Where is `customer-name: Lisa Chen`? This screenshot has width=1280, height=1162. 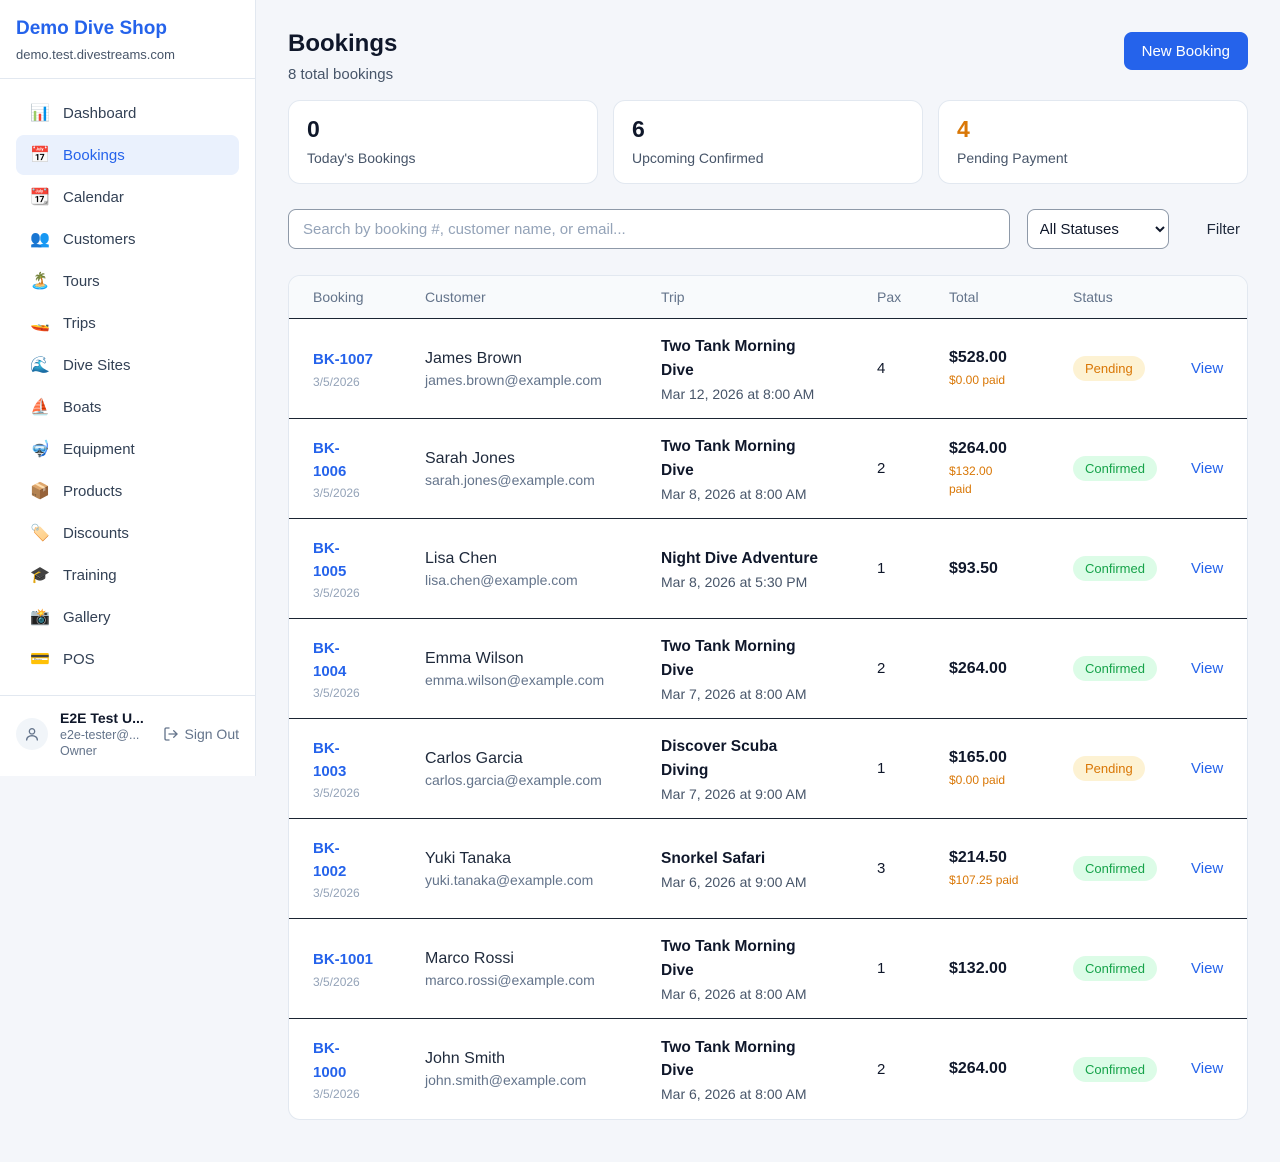
customer-name: Lisa Chen is located at coordinates (461, 558).